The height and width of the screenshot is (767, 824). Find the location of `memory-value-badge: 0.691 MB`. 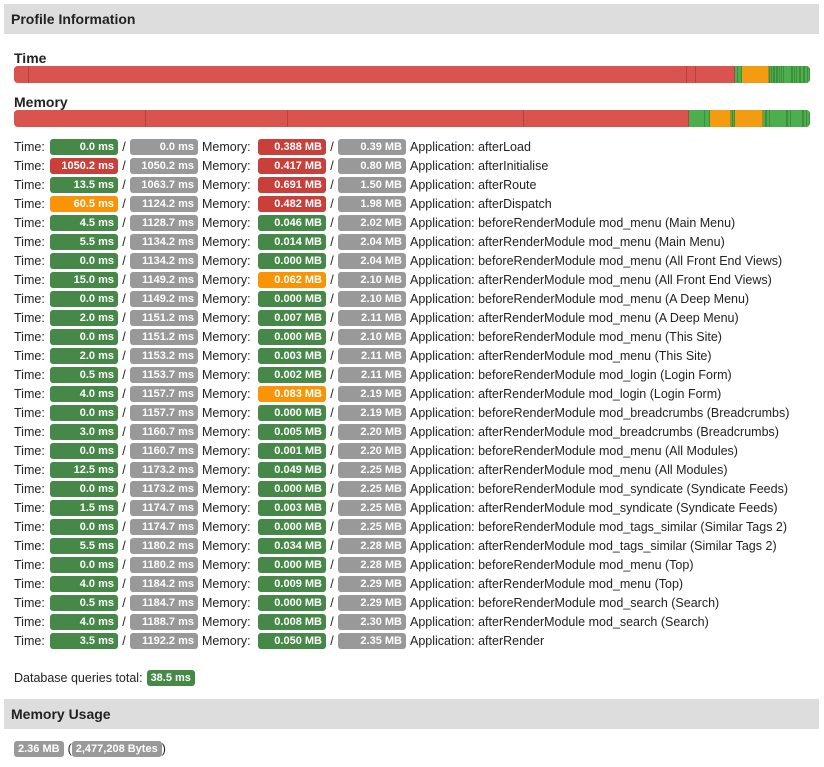

memory-value-badge: 0.691 MB is located at coordinates (292, 184).